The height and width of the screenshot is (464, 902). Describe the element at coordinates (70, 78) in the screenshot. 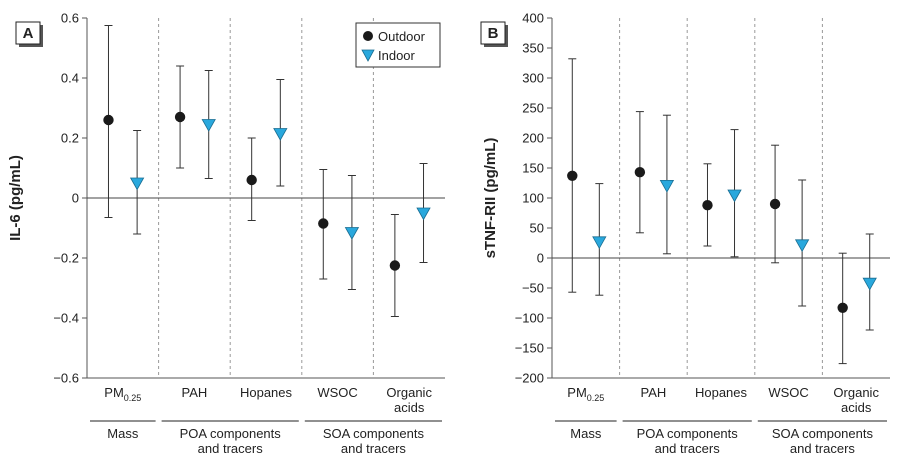

I see `y-tick-label: 0.4` at that location.